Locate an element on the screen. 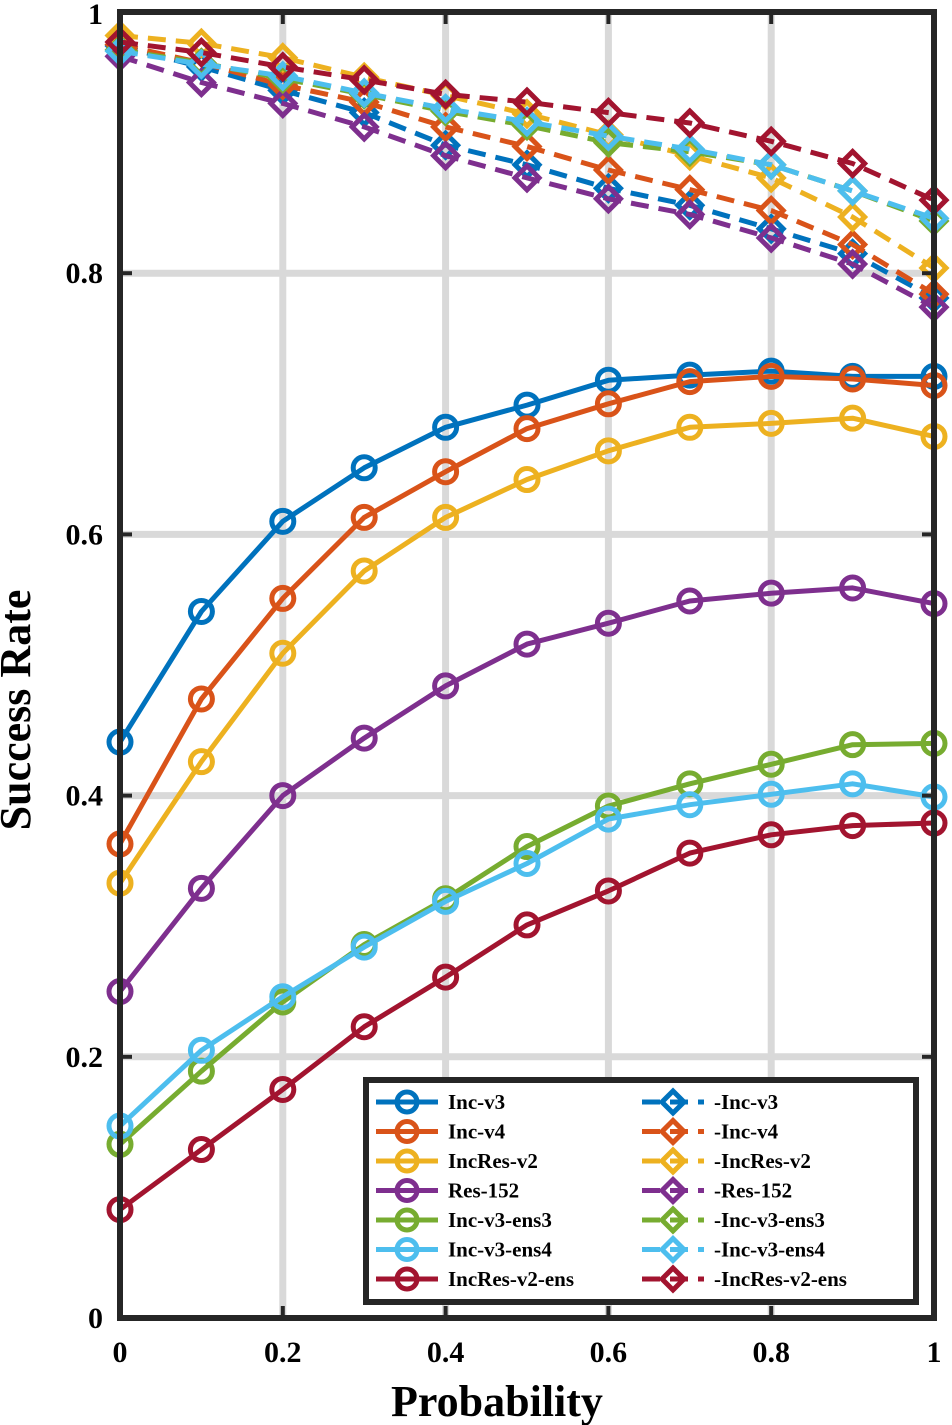  legend-label: Inc-v3 is located at coordinates (476, 1102).